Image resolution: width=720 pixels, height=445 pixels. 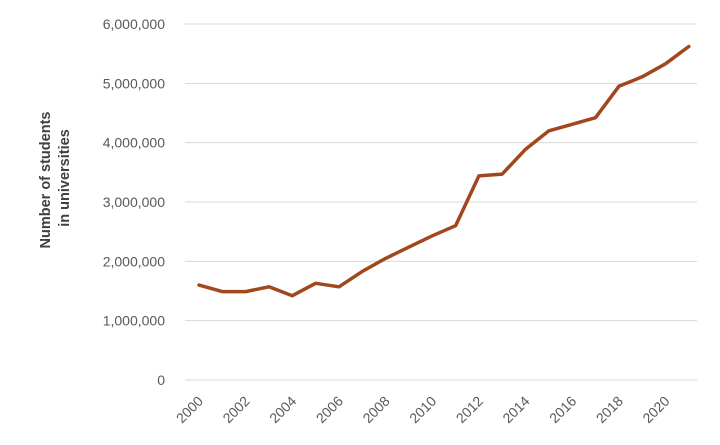 I want to click on y-tick-label: 0, so click(x=161, y=380).